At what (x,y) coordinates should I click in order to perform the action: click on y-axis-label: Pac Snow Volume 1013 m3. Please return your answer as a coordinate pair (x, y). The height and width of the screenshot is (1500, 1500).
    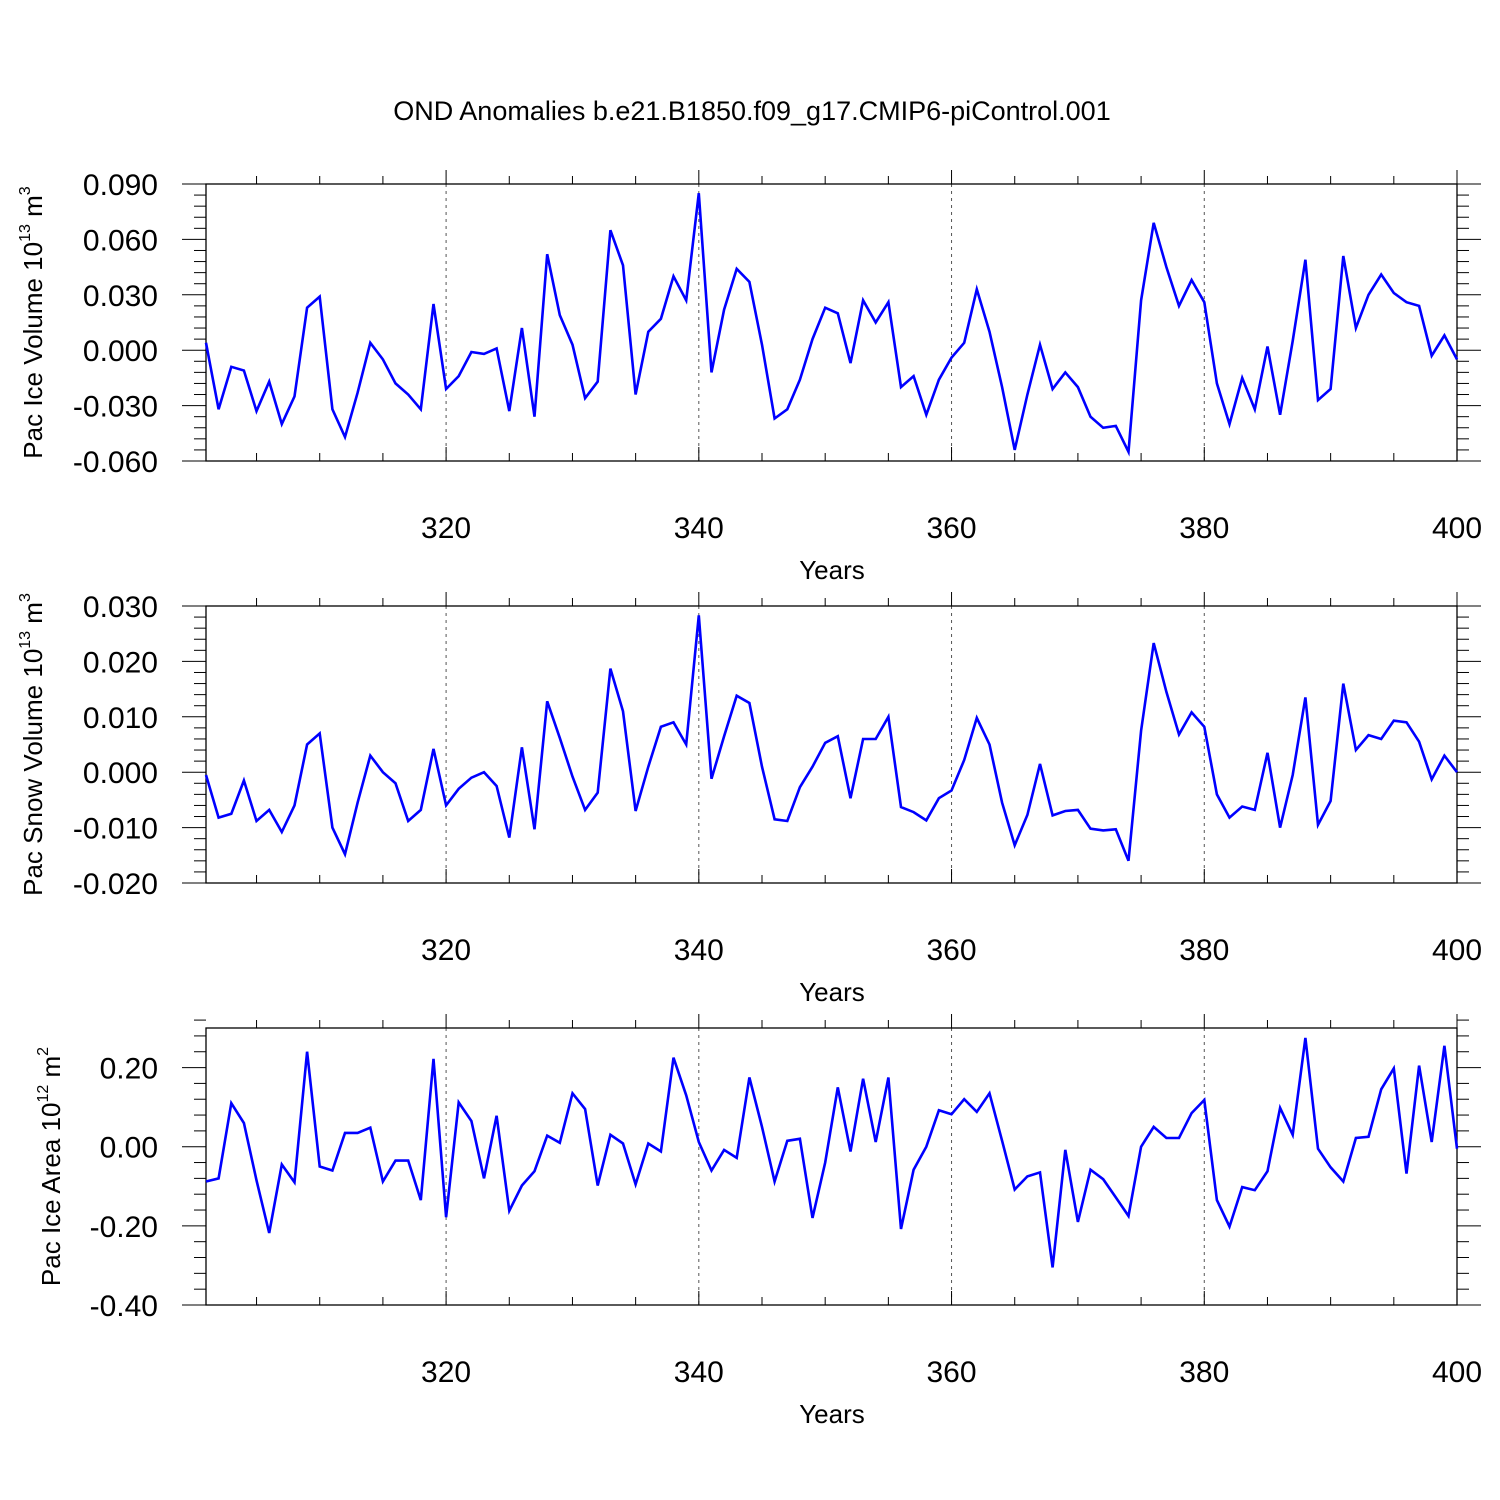
    Looking at the image, I should click on (32, 744).